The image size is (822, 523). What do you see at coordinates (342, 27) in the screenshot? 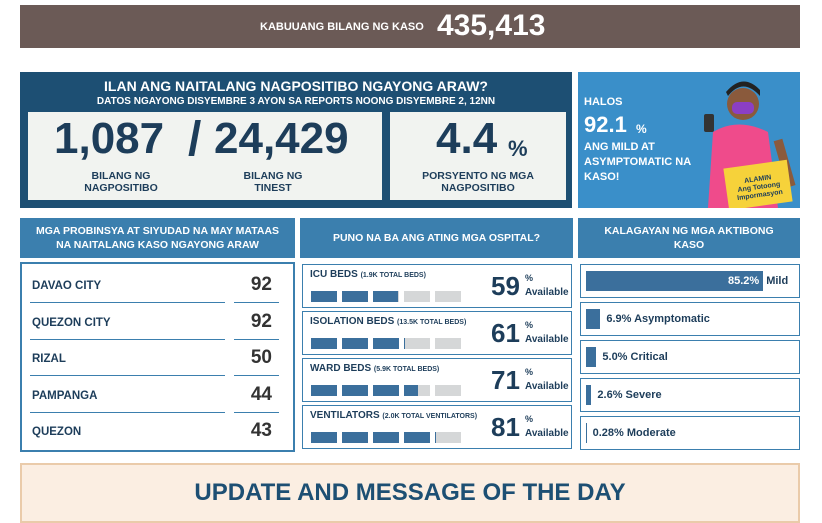
I see `total-label: KABUUANG BILANG NG KASO` at bounding box center [342, 27].